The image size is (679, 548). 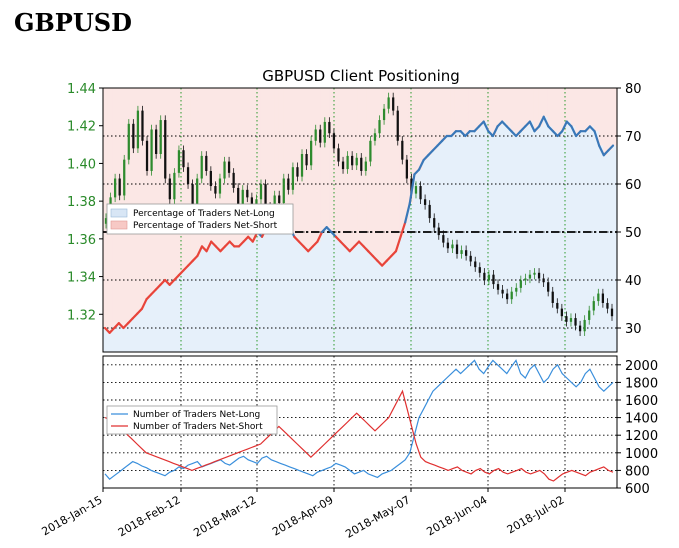 I want to click on right-tick-label: 80, so click(x=633, y=89).